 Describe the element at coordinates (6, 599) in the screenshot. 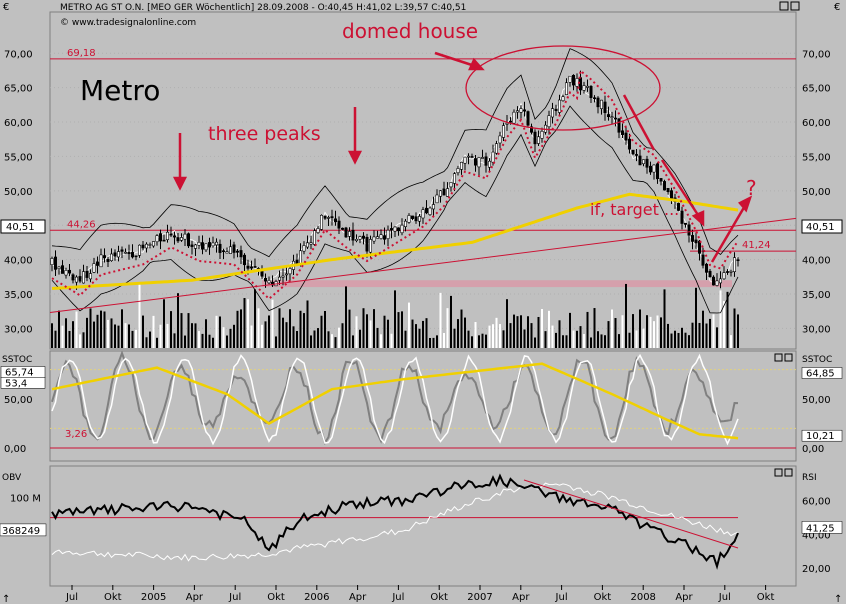

I see `scroll-up-icon: ↑` at that location.